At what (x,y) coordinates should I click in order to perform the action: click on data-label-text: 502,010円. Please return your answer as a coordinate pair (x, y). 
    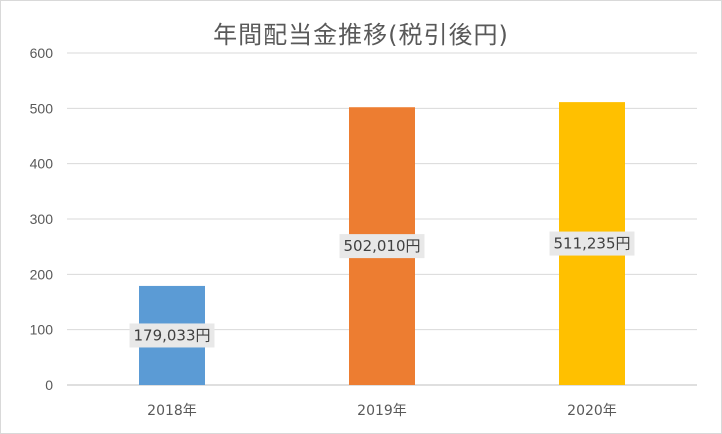
    Looking at the image, I should click on (381, 246).